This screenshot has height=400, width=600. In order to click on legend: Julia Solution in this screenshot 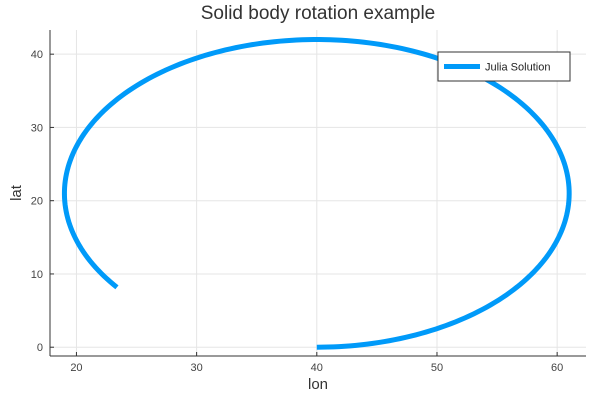, I will do `click(504, 66)`.